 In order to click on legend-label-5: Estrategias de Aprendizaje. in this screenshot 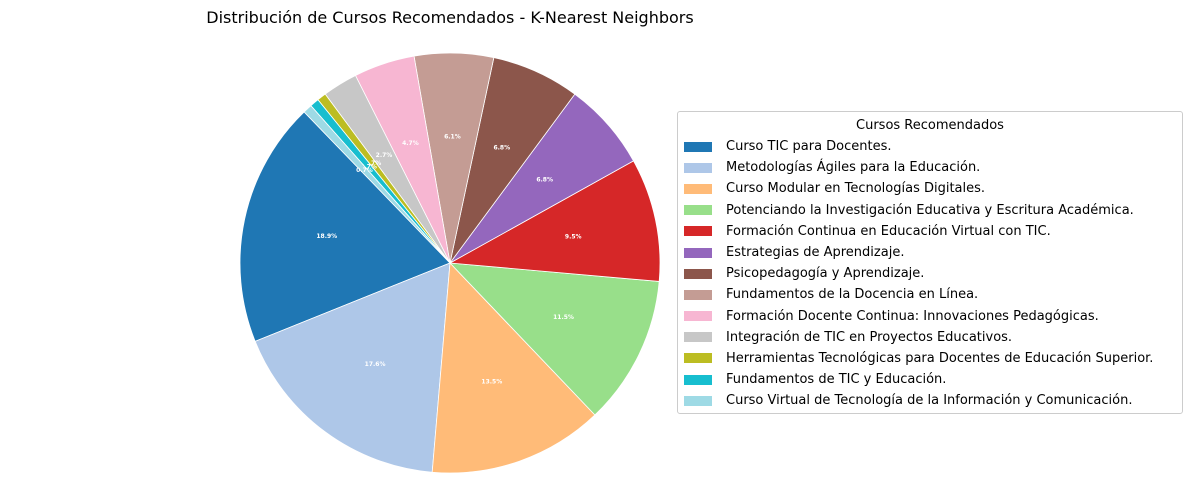, I will do `click(815, 253)`.